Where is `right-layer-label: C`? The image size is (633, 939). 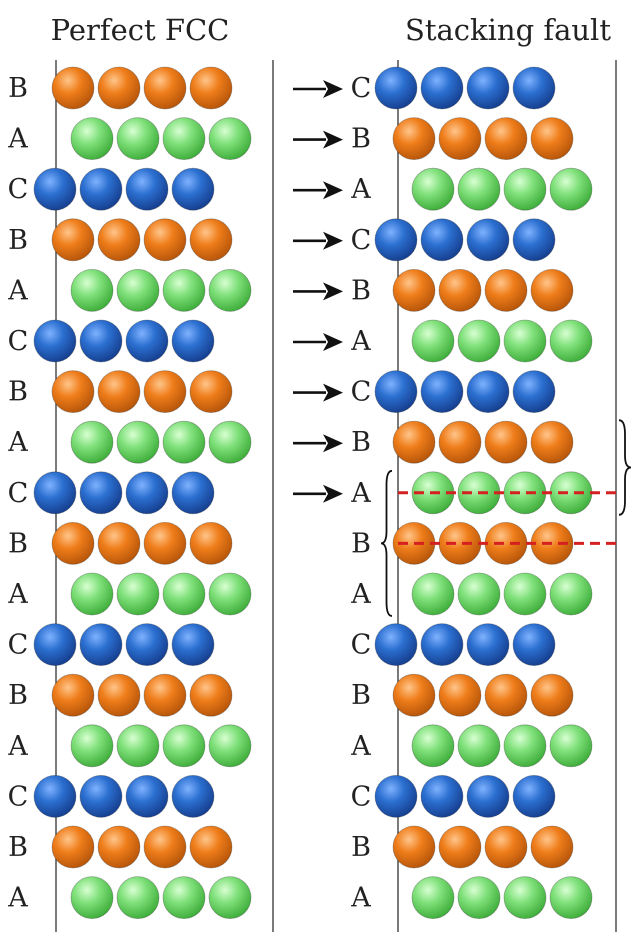 right-layer-label: C is located at coordinates (361, 796).